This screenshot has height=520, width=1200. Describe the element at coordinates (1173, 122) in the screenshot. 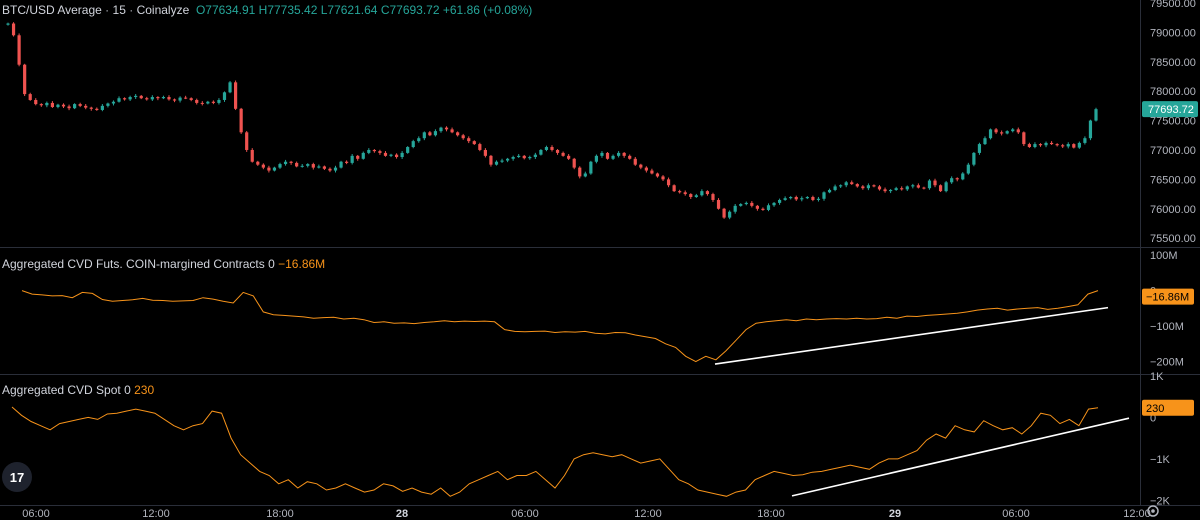

I see `price-axis-tick: 77500.00` at that location.